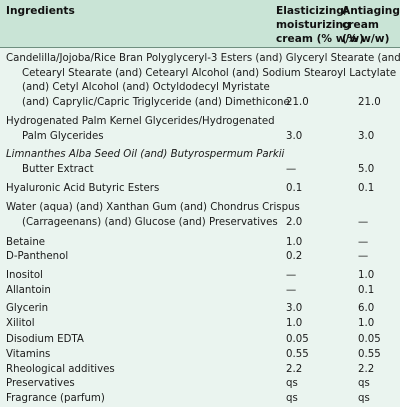  I want to click on antiaging-value: 5.0, so click(366, 169).